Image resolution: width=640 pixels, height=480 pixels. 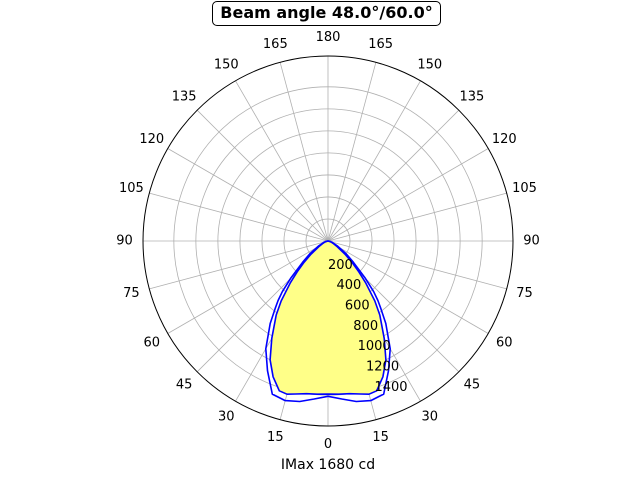 What do you see at coordinates (328, 444) in the screenshot?
I see `angle-tick-label: 0` at bounding box center [328, 444].